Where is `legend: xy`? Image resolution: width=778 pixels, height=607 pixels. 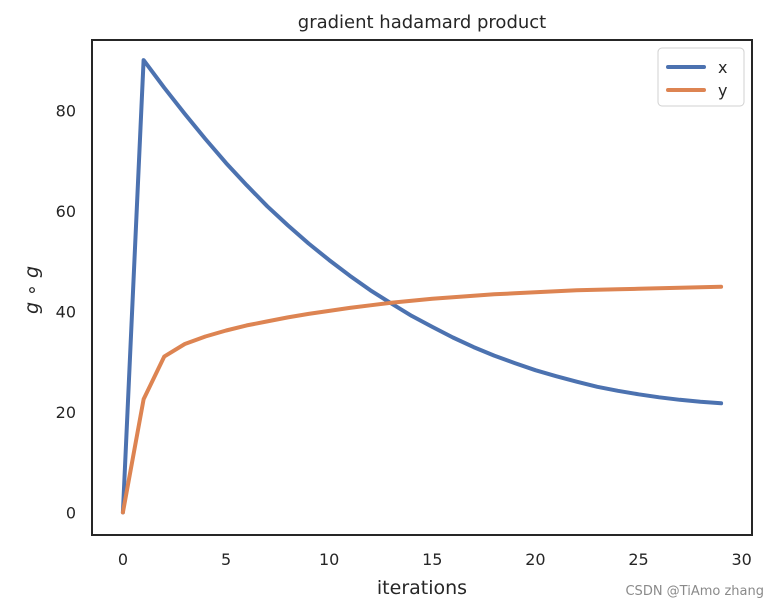 legend: xy is located at coordinates (701, 77).